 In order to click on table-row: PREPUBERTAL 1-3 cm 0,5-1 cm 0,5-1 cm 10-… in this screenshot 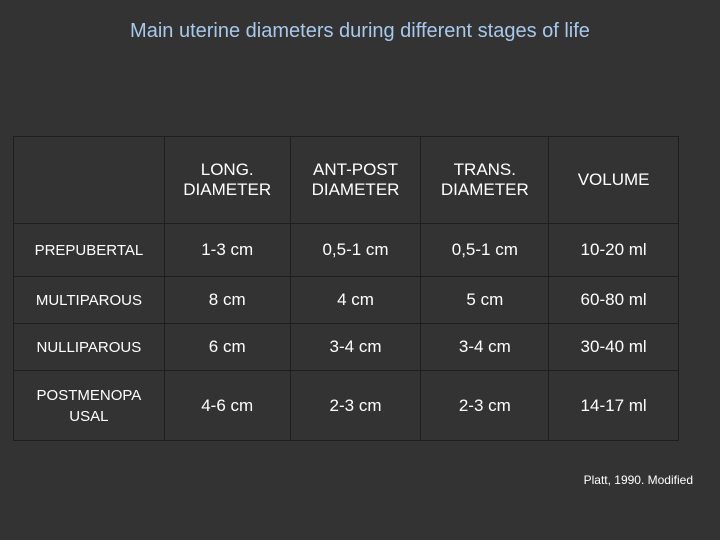, I will do `click(346, 250)`.